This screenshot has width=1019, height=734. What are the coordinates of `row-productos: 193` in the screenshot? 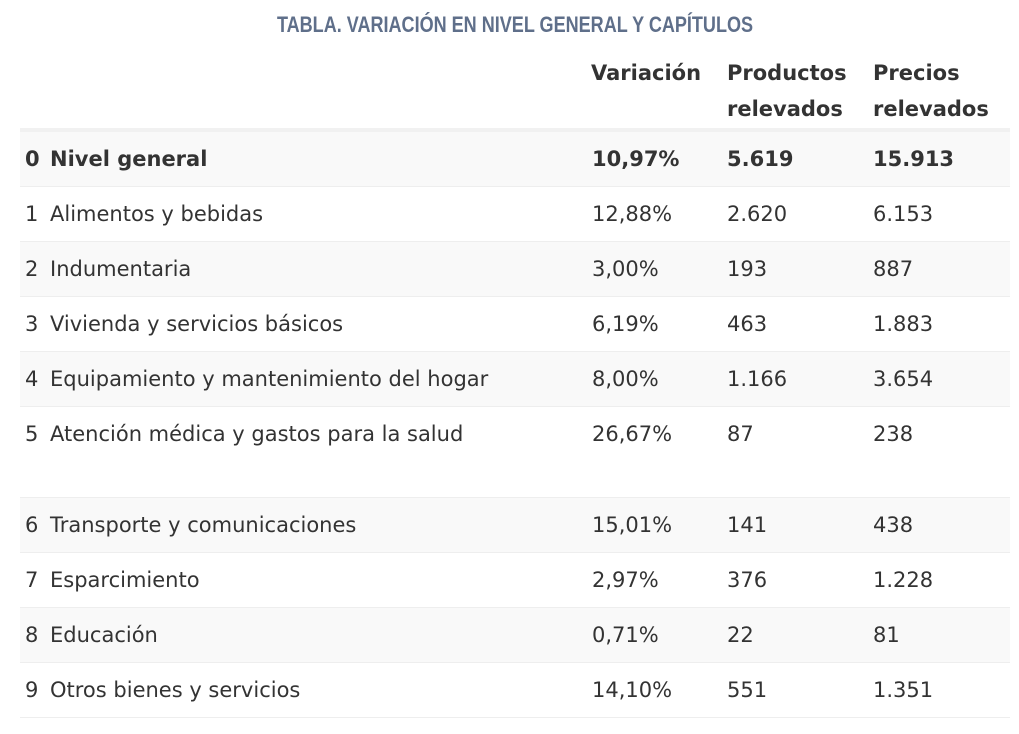 It's located at (747, 269).